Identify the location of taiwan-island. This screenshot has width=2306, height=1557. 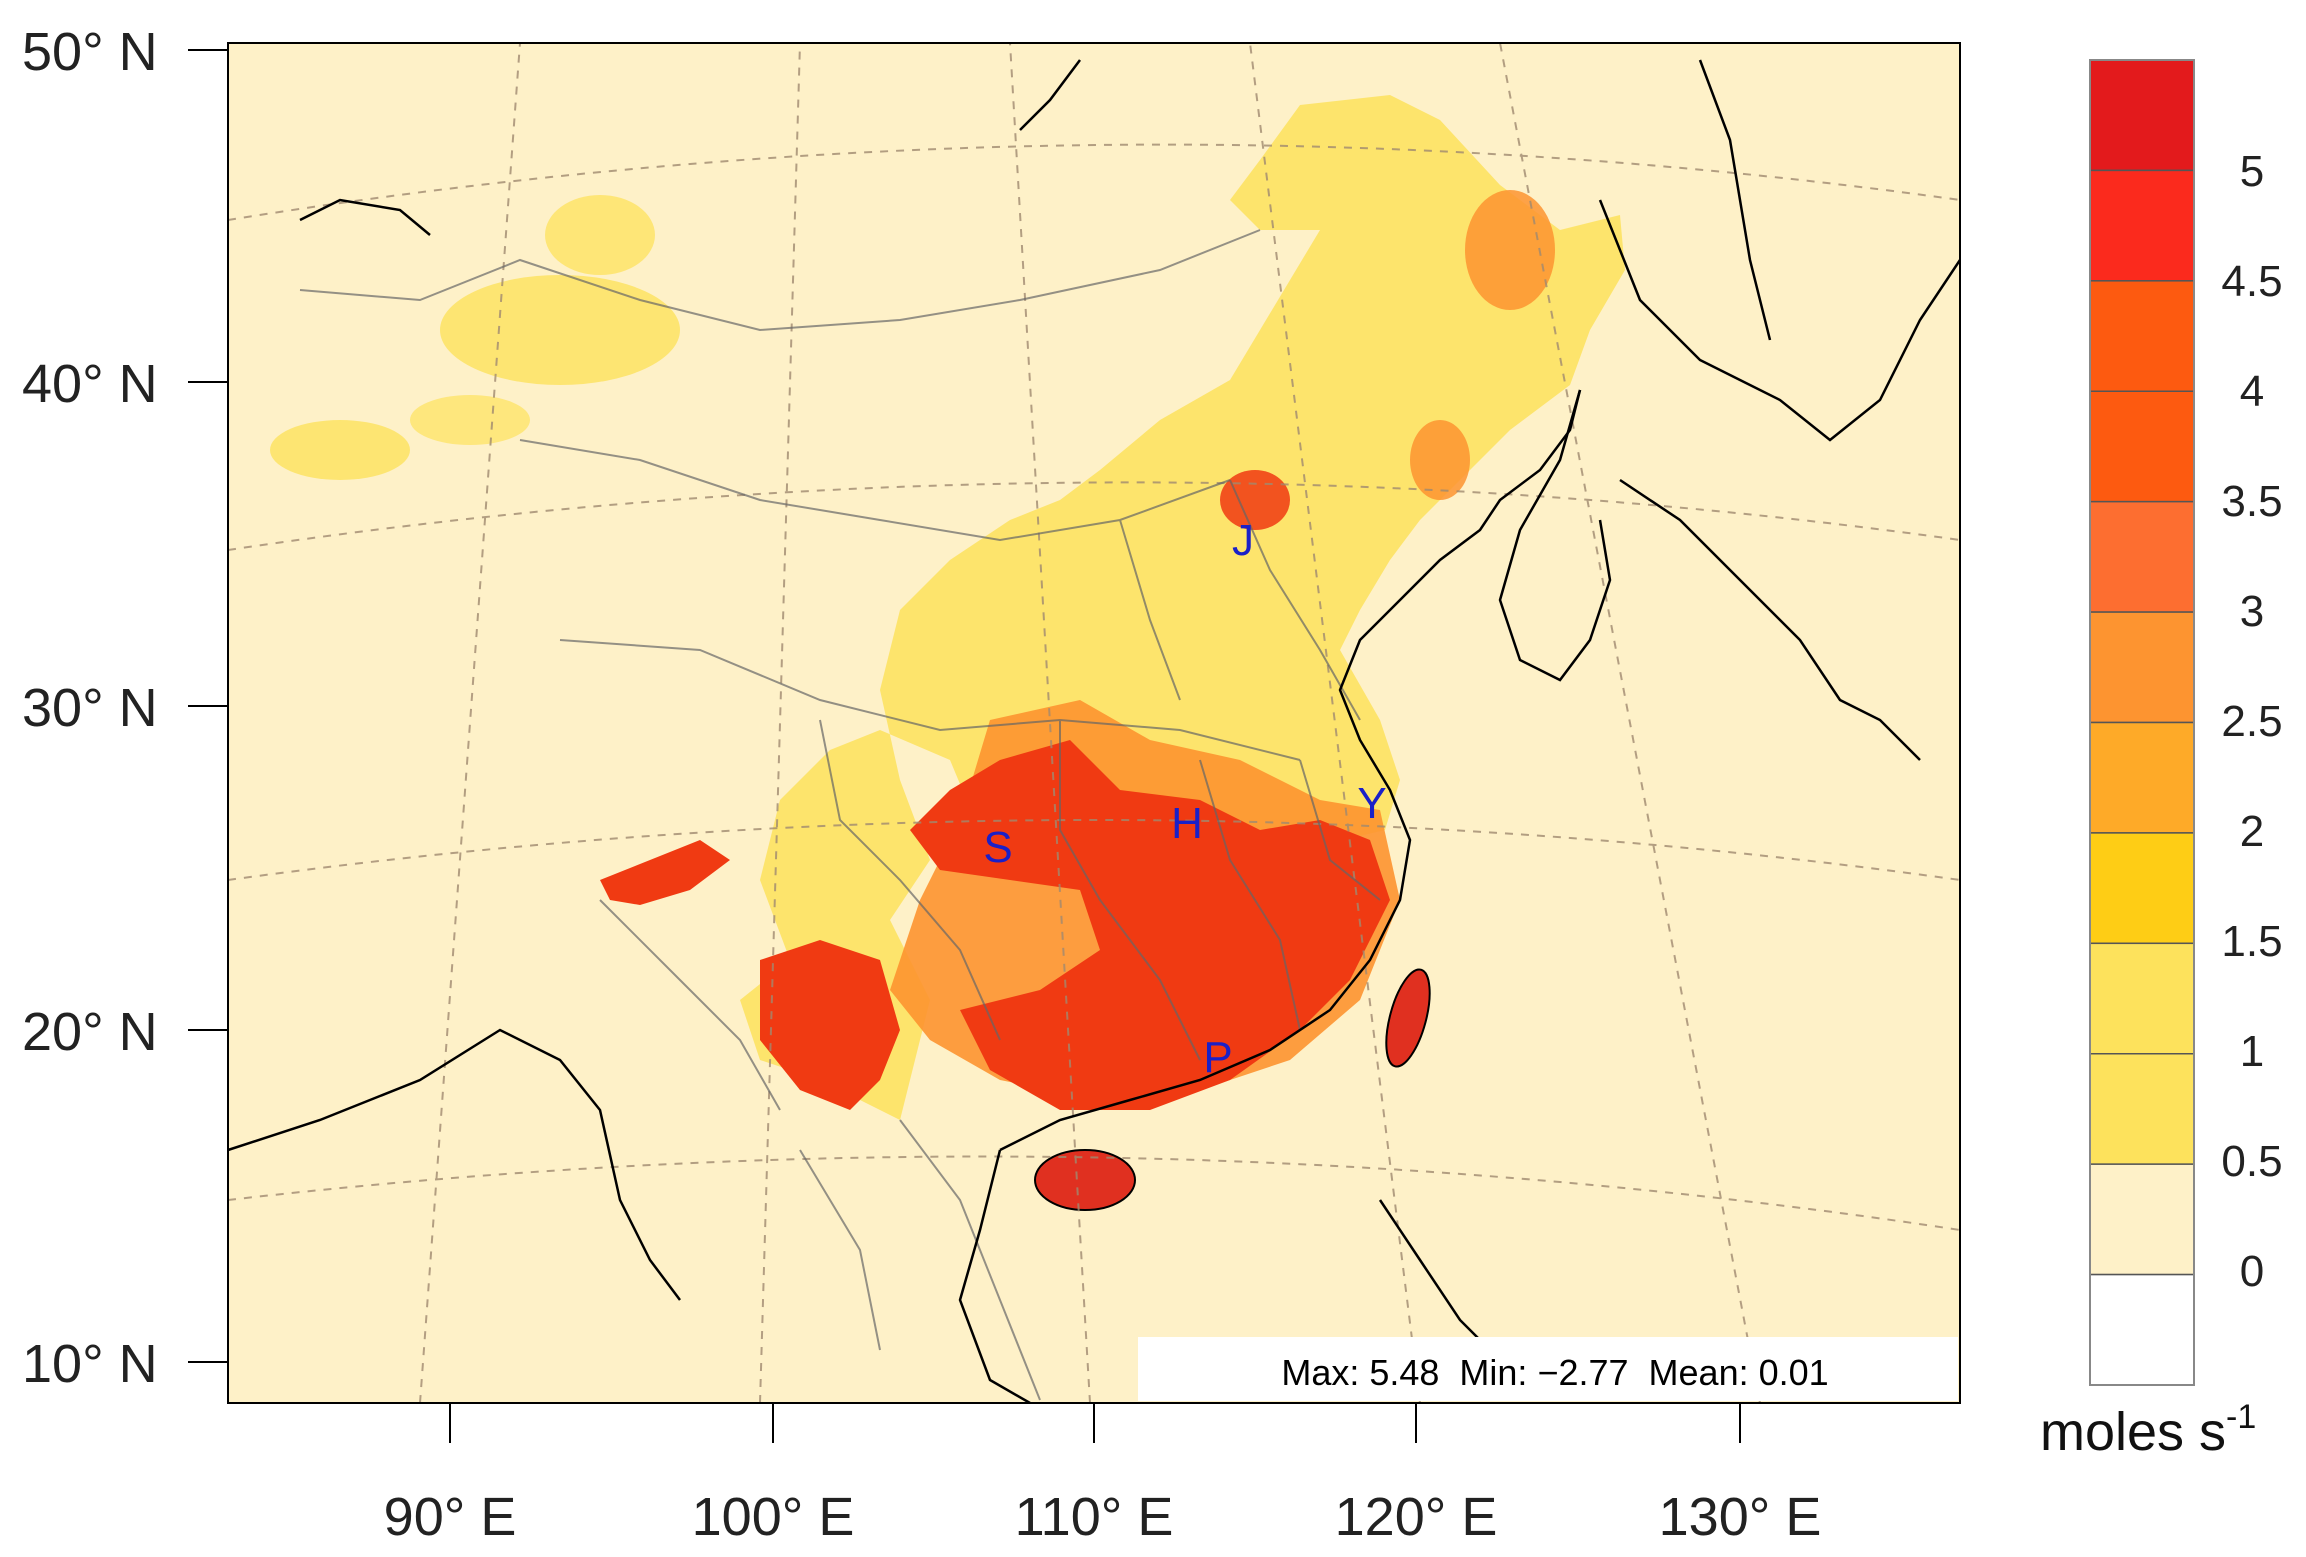
(1408, 1018).